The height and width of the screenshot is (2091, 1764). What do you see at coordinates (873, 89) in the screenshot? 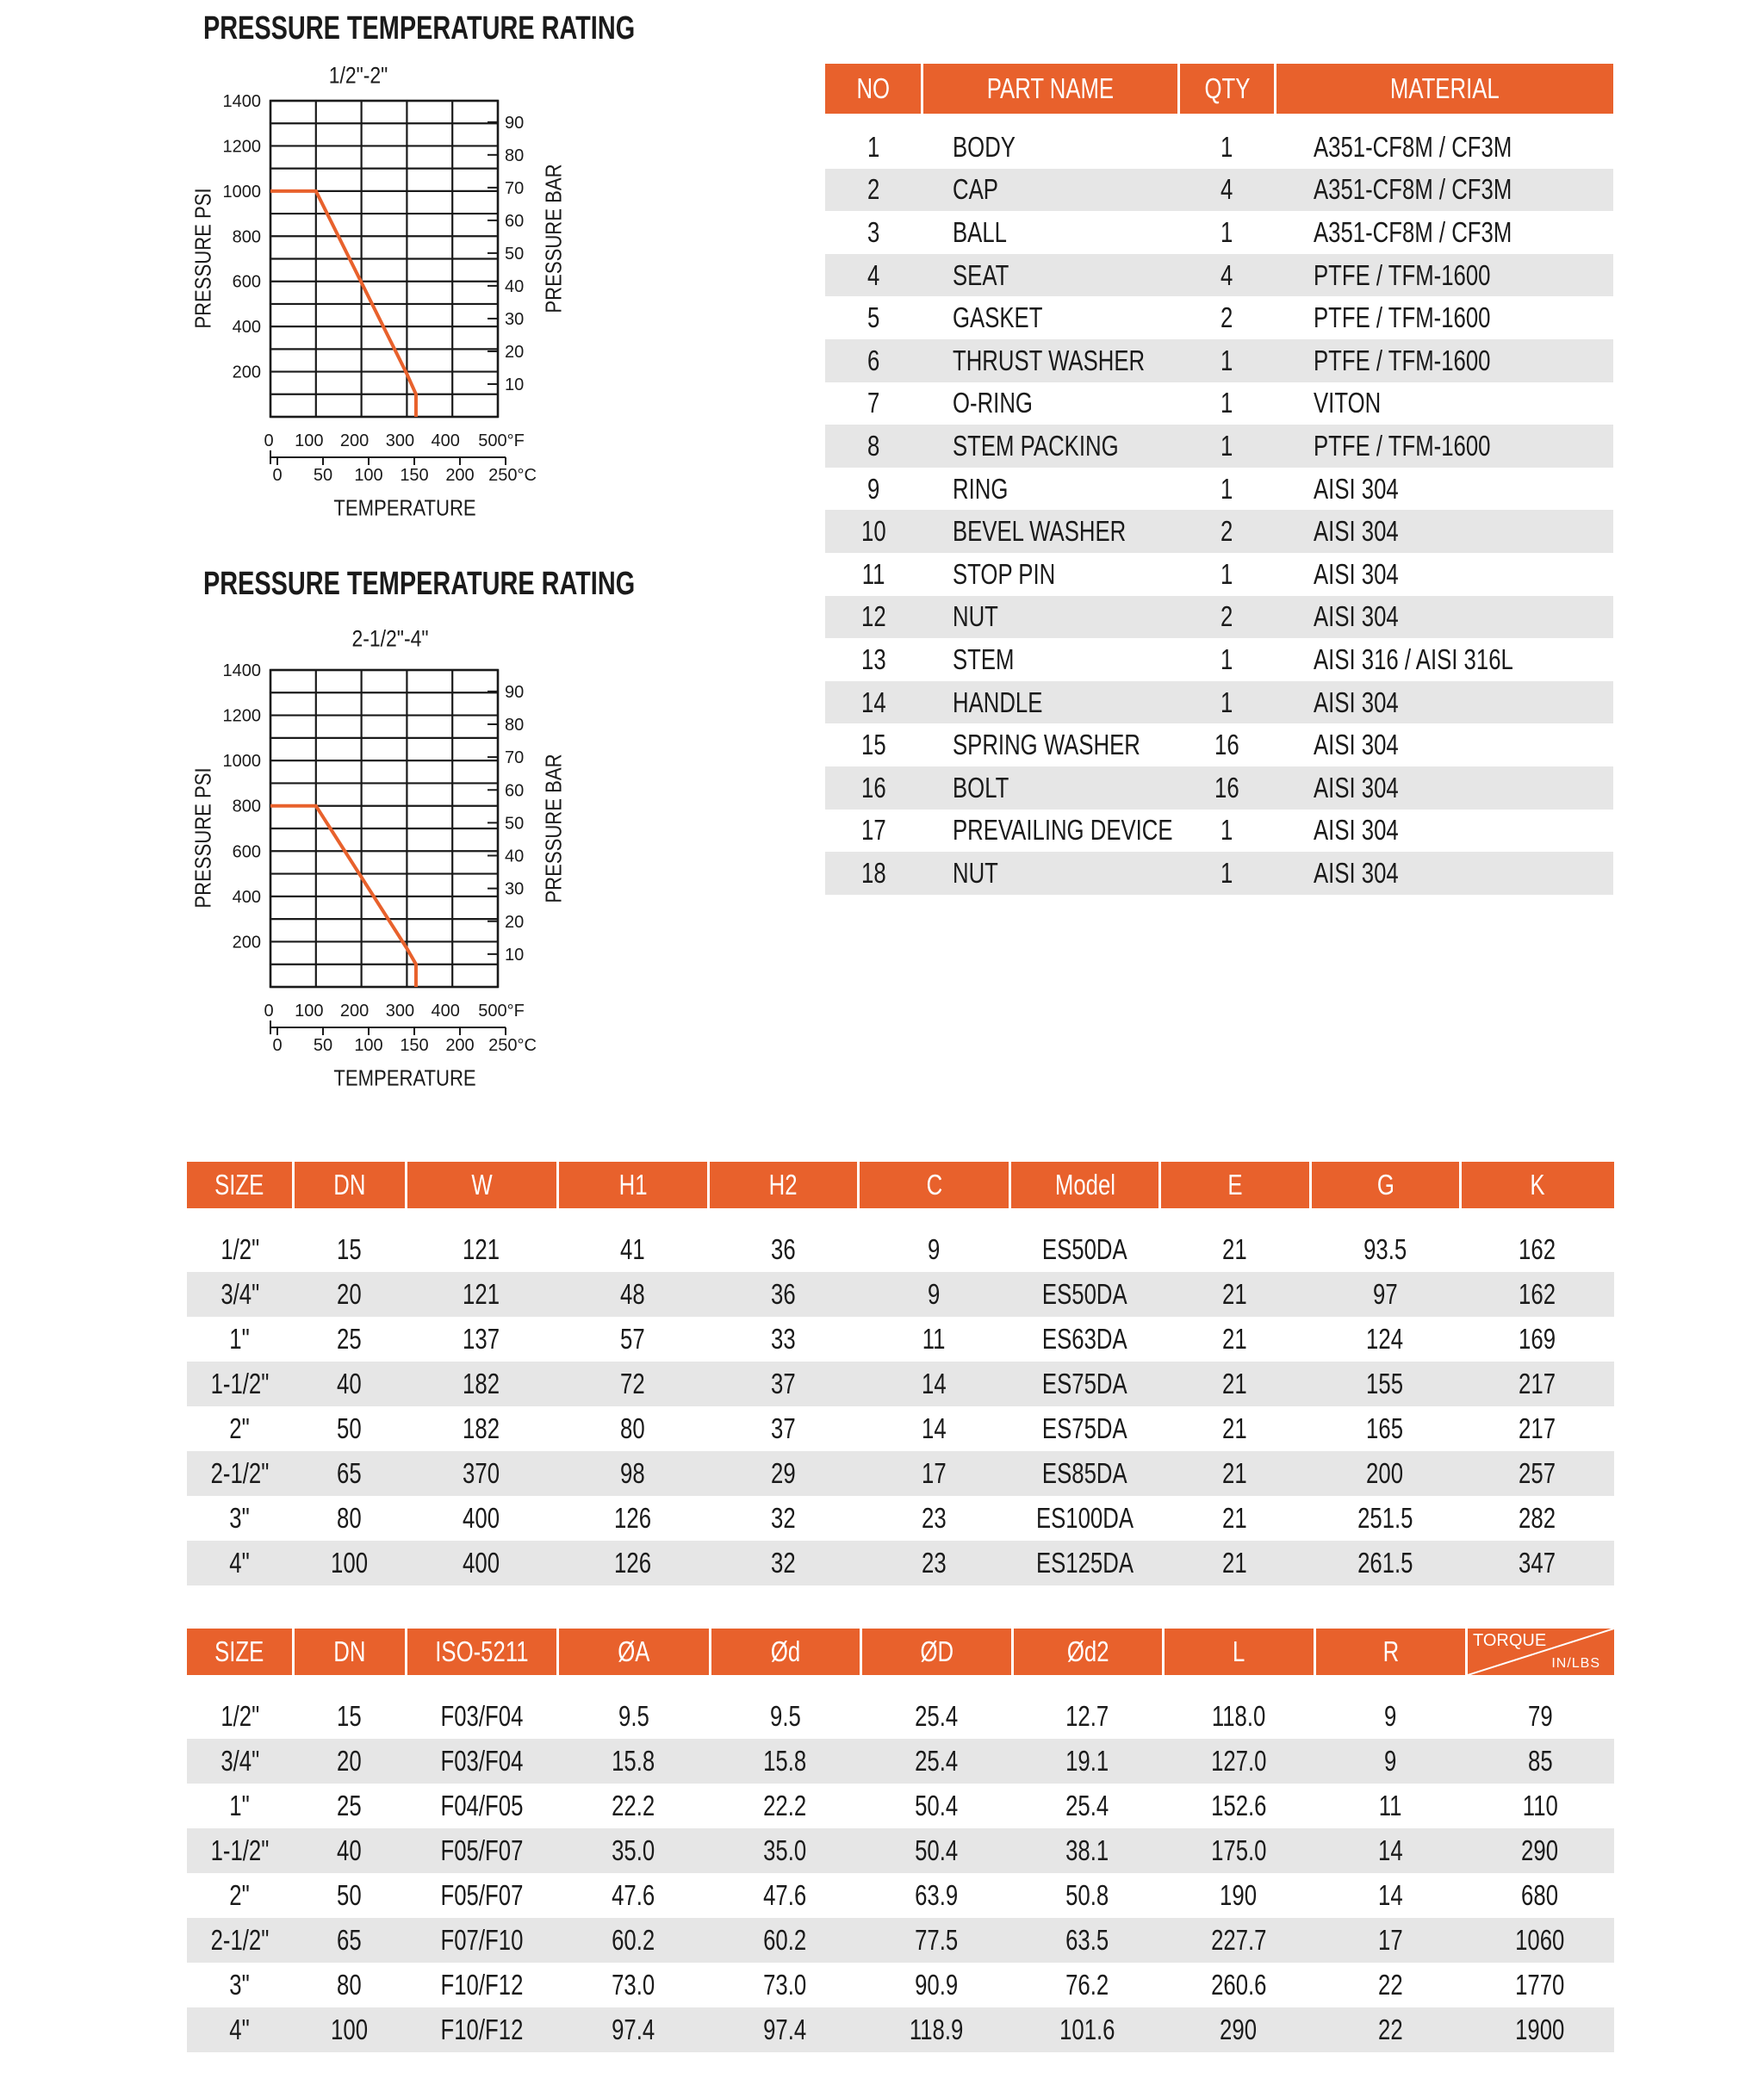
I see `column-header: NO` at bounding box center [873, 89].